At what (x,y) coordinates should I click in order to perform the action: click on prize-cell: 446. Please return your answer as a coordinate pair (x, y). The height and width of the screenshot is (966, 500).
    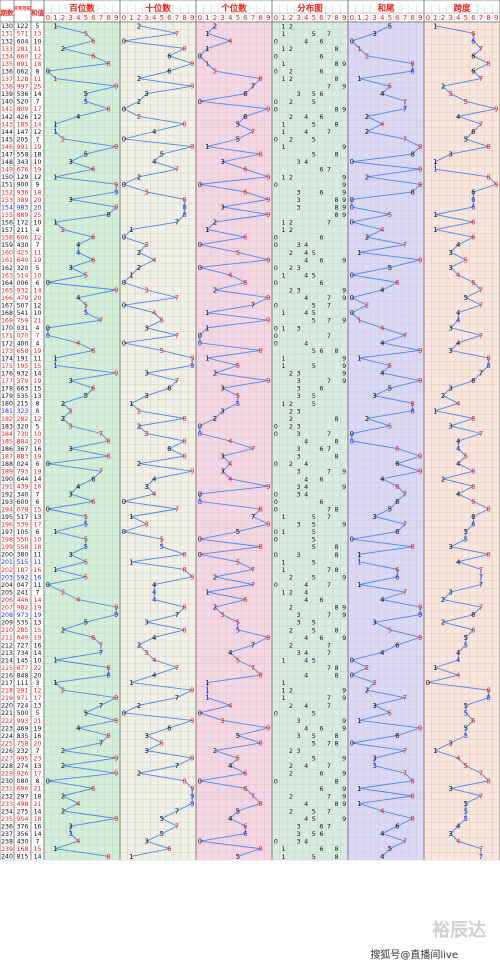
    Looking at the image, I should click on (23, 600).